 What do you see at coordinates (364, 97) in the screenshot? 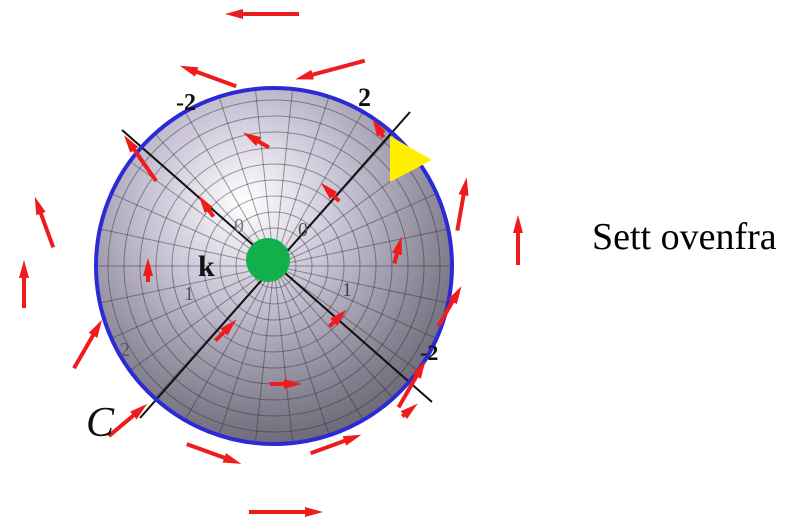
I see `tick-label-top-right: 2` at bounding box center [364, 97].